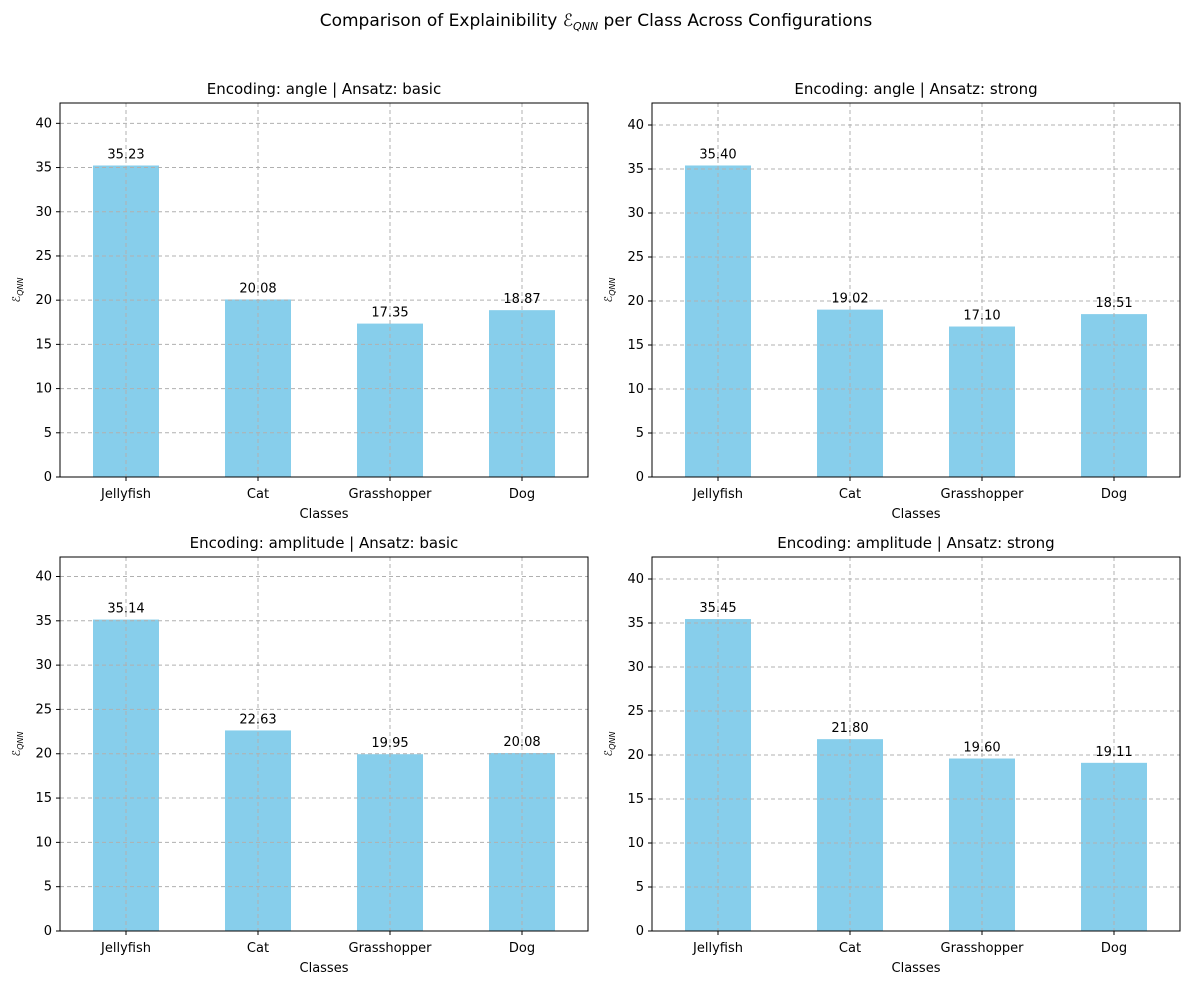  What do you see at coordinates (915, 543) in the screenshot?
I see `subplot-title: Encoding: amplitude | Ansatz: strong` at bounding box center [915, 543].